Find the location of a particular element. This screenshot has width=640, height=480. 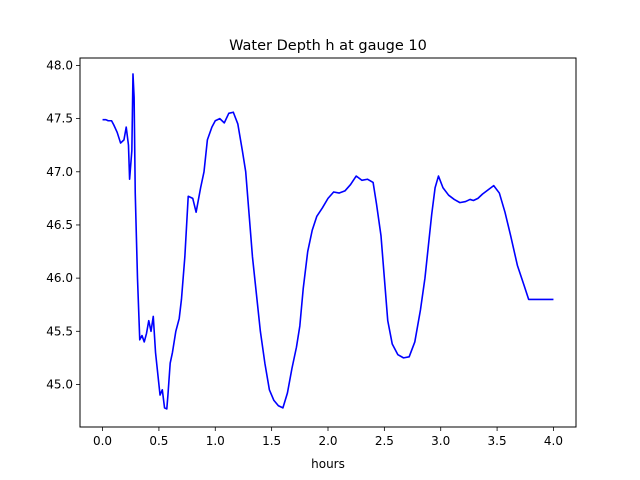

x-tick-label: 1.0 is located at coordinates (215, 441).